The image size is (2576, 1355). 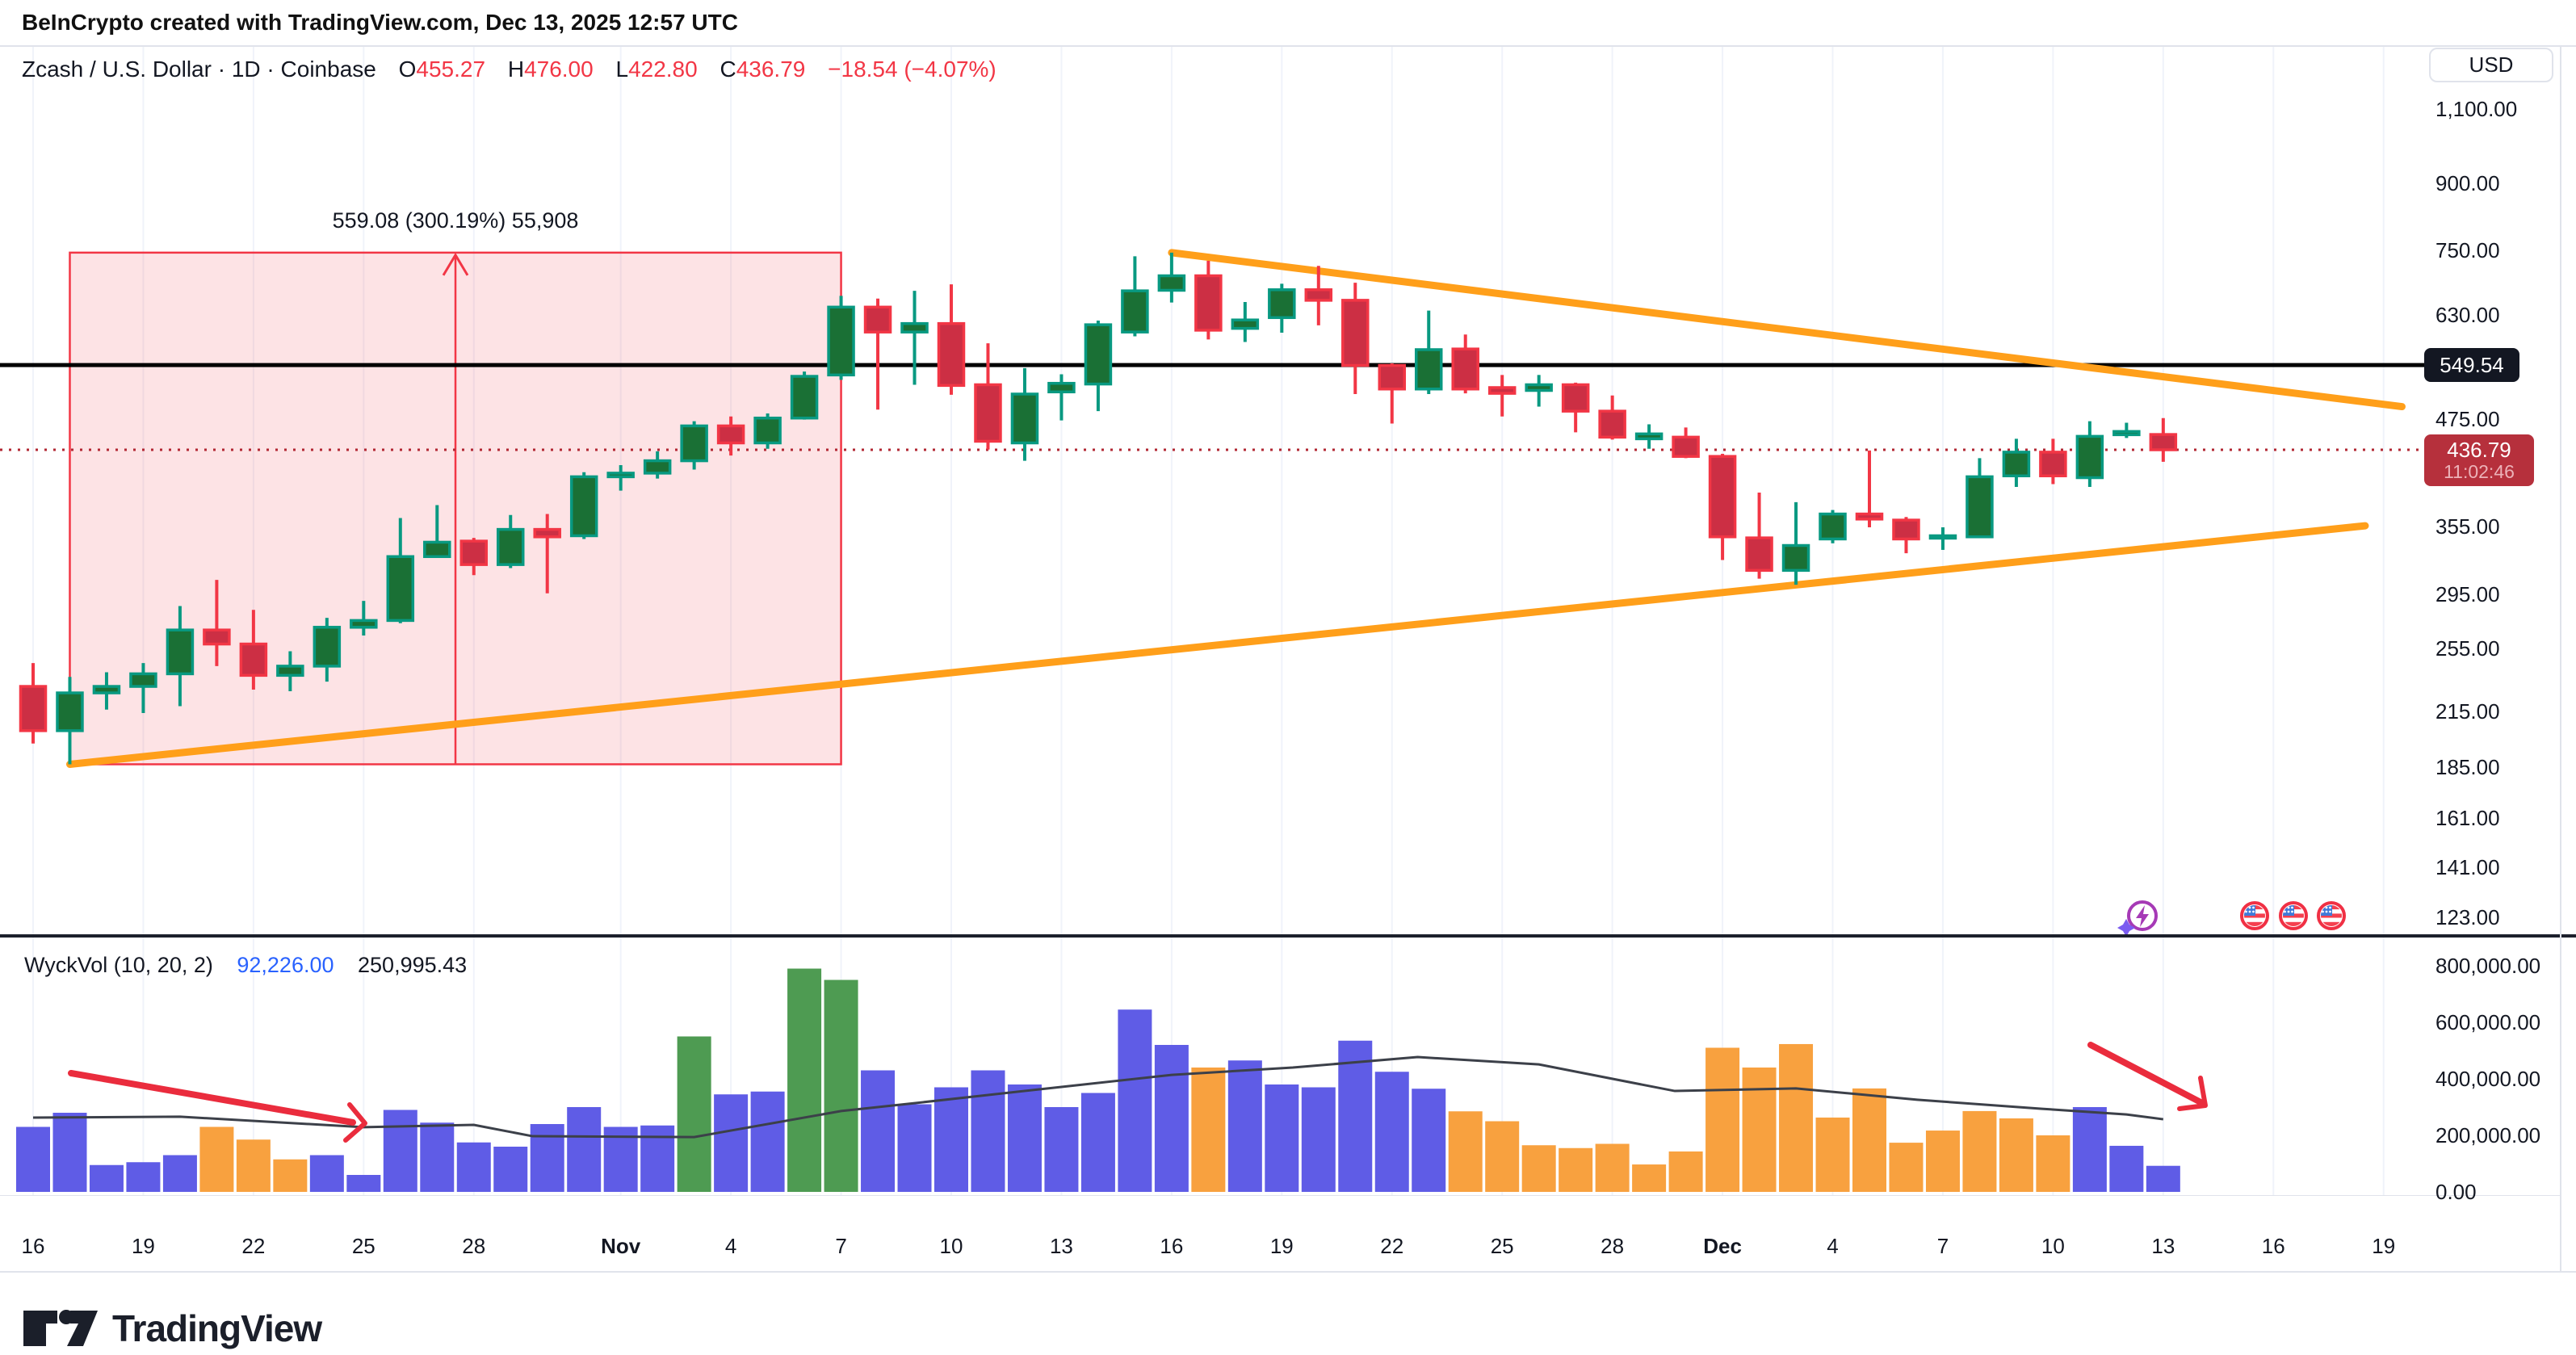 I want to click on low-value: L422.80, so click(x=656, y=69).